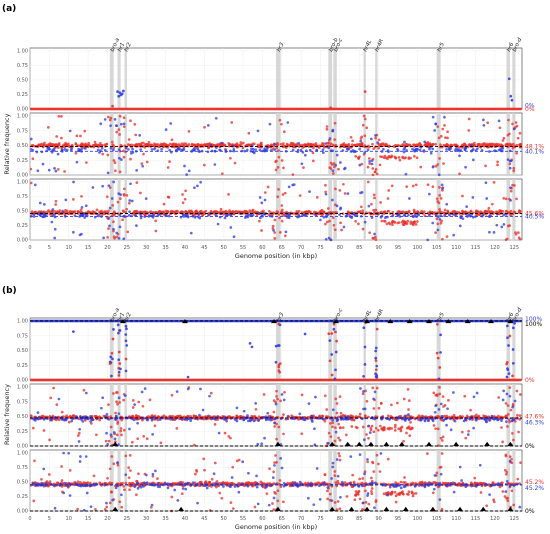 The image size is (550, 534). What do you see at coordinates (359, 248) in the screenshot?
I see `x-tick-label: 85` at bounding box center [359, 248].